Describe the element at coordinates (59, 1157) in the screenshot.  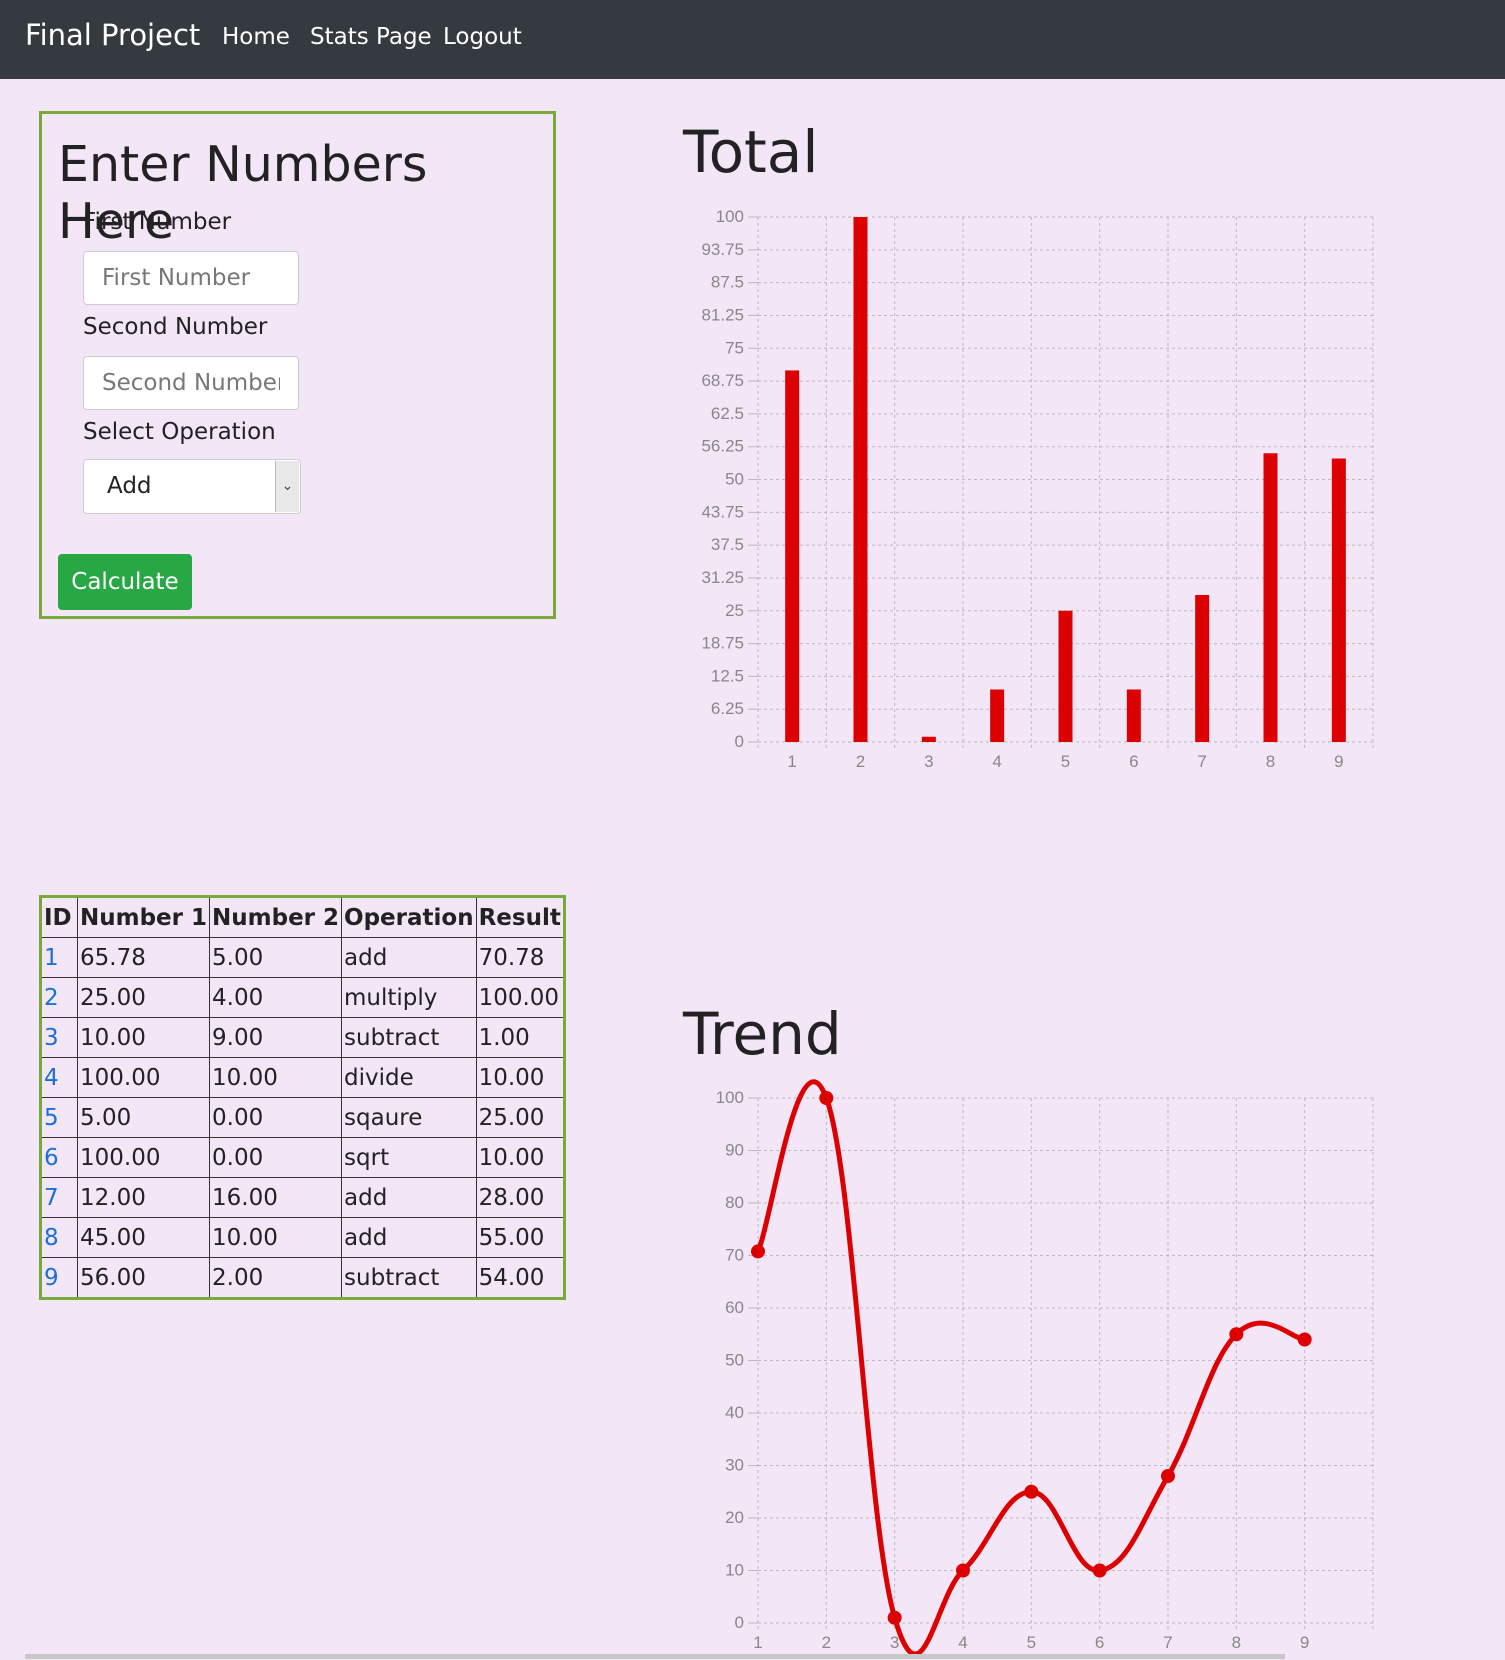
I see `cell-id-link: 6` at that location.